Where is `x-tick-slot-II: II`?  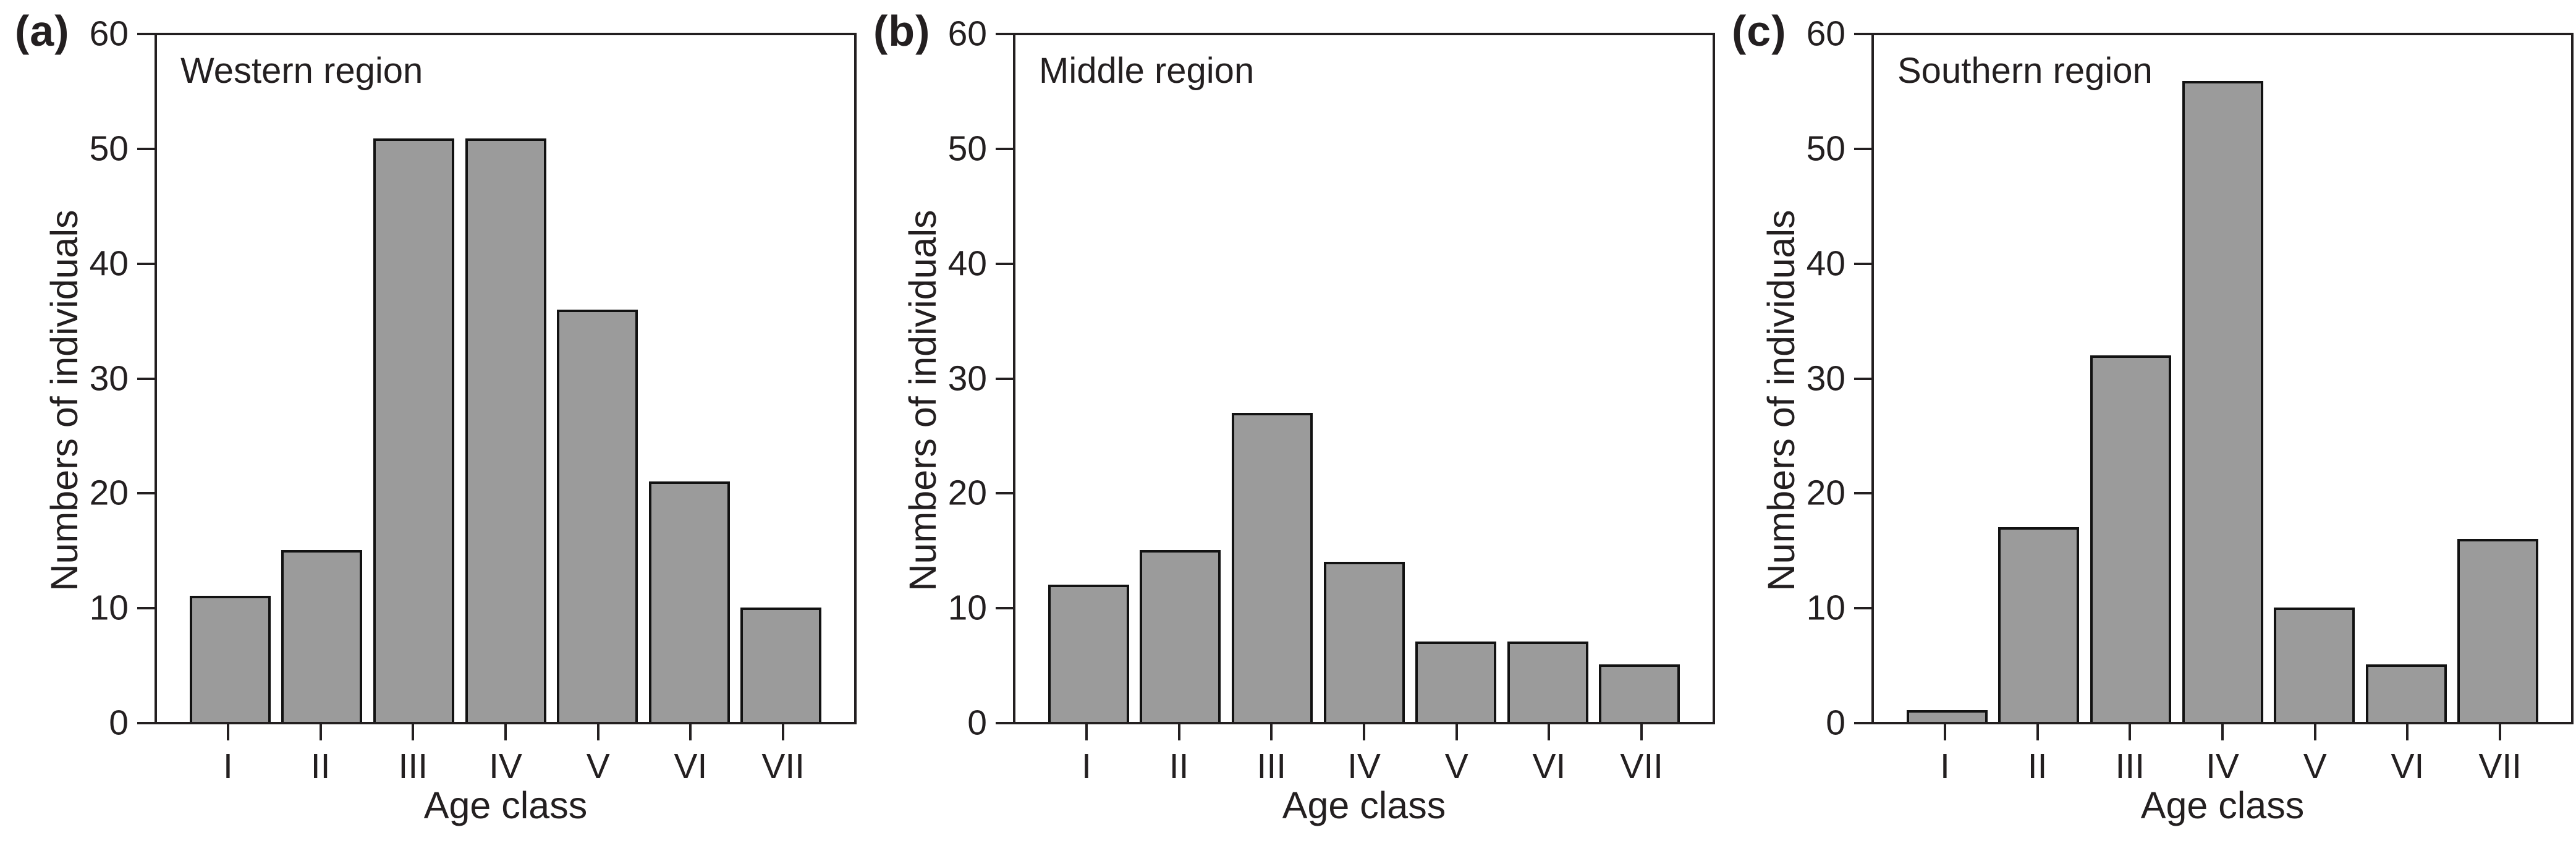
x-tick-slot-II: II is located at coordinates (320, 754).